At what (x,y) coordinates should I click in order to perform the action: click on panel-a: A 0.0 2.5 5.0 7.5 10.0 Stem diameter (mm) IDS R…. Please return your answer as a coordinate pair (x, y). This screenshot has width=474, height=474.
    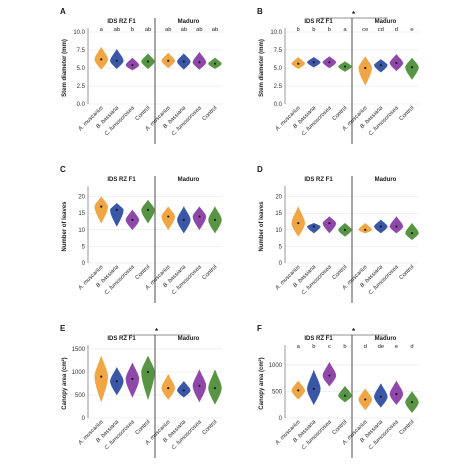
    Looking at the image, I should click on (141, 75).